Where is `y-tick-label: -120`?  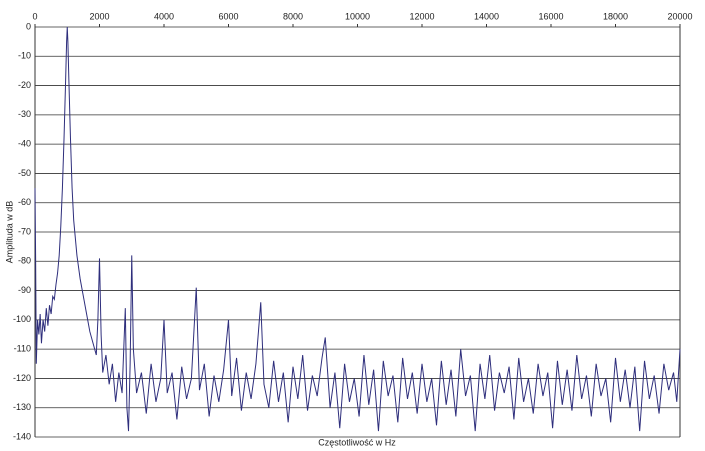
y-tick-label: -120 is located at coordinates (22, 378).